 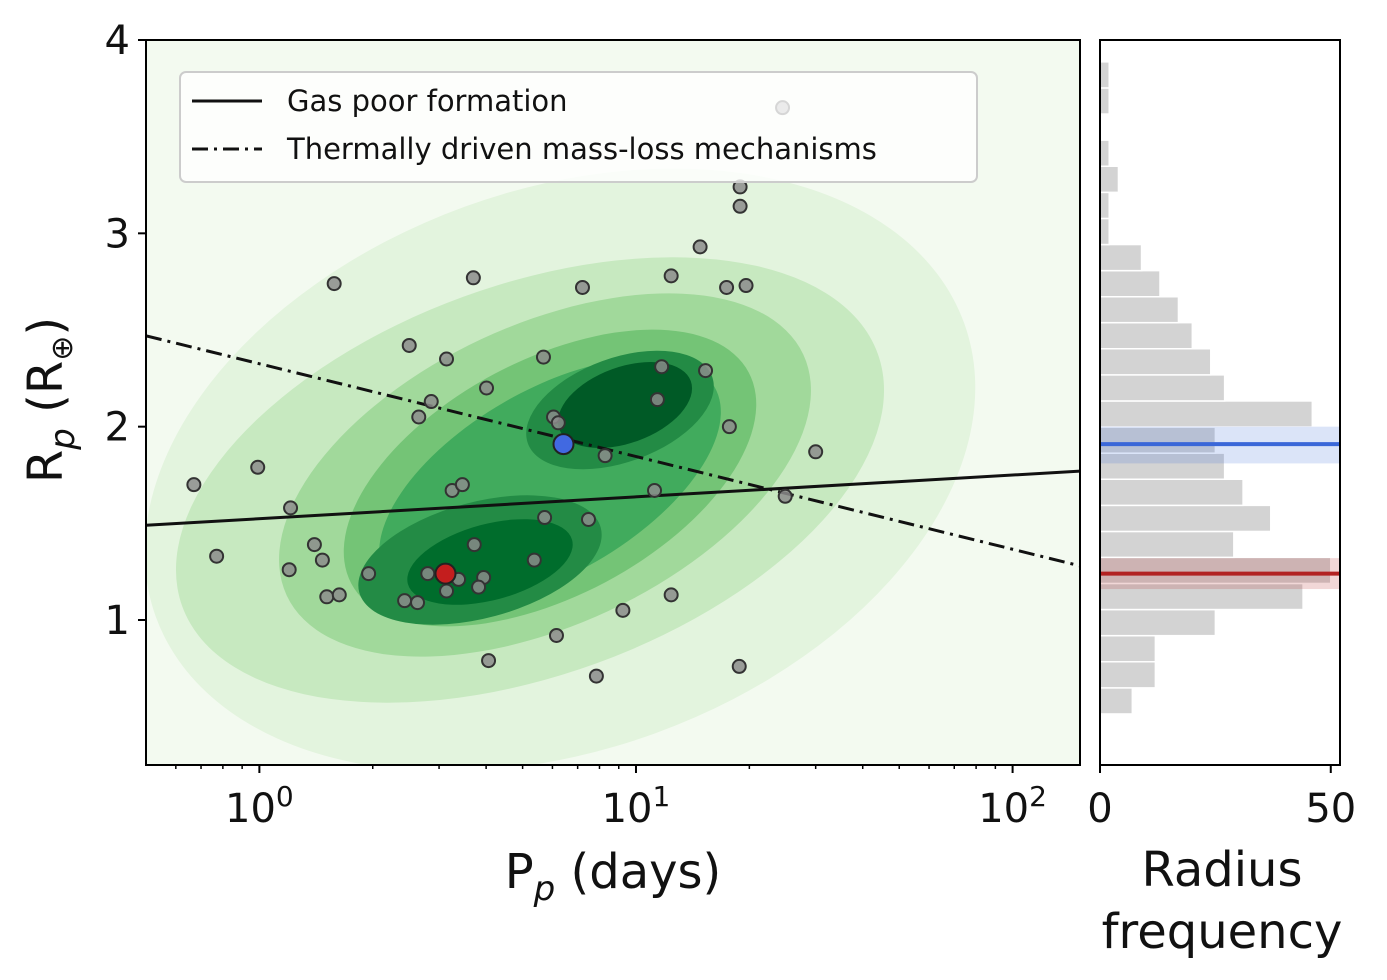 I want to click on x-tick-label: 10⁰, so click(x=259, y=806).